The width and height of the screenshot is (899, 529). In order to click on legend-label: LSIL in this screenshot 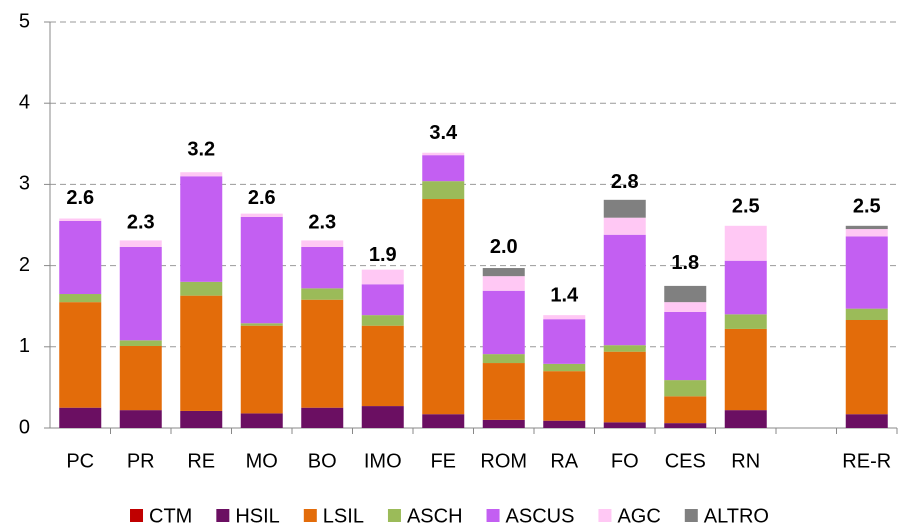, I will do `click(343, 516)`.